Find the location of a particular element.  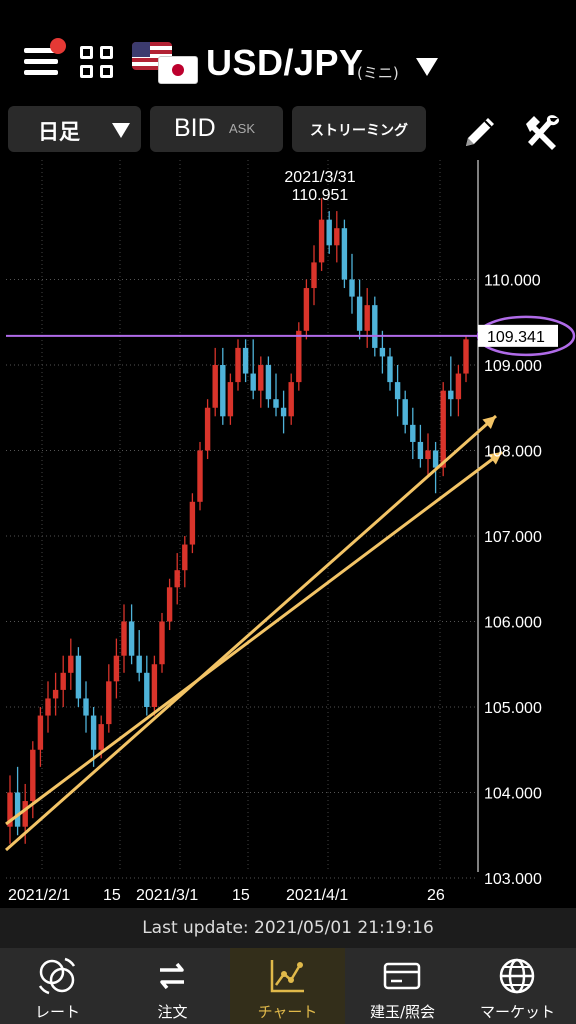

card-icon is located at coordinates (402, 976).